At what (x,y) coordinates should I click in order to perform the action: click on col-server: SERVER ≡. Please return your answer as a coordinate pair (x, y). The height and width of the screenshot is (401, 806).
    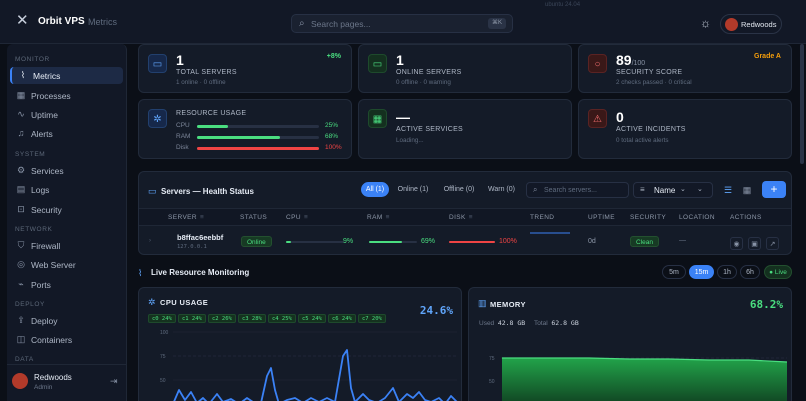
    Looking at the image, I should click on (186, 217).